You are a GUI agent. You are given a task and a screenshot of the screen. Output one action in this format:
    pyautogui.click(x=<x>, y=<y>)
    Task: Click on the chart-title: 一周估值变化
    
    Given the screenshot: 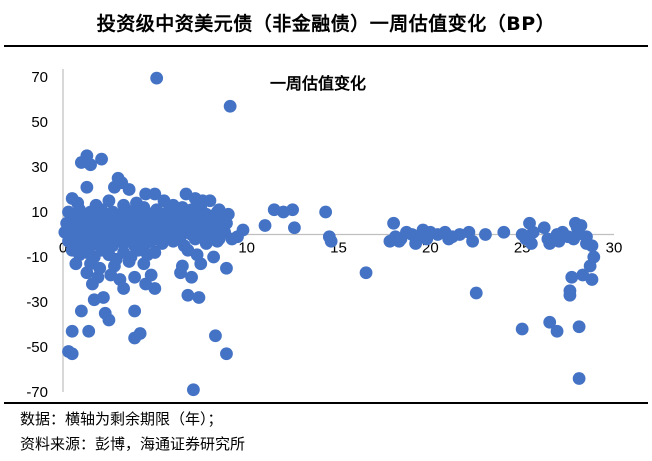 What is the action you would take?
    pyautogui.click(x=318, y=83)
    